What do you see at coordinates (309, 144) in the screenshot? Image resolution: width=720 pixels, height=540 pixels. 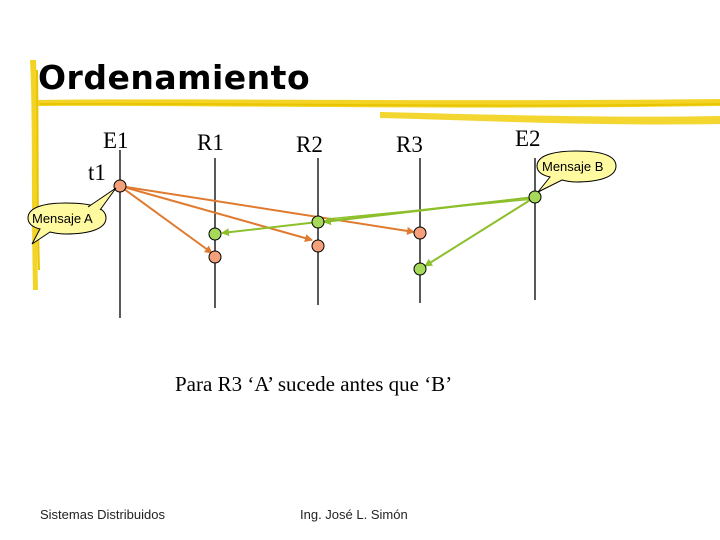 I see `process-label-r2: R2` at bounding box center [309, 144].